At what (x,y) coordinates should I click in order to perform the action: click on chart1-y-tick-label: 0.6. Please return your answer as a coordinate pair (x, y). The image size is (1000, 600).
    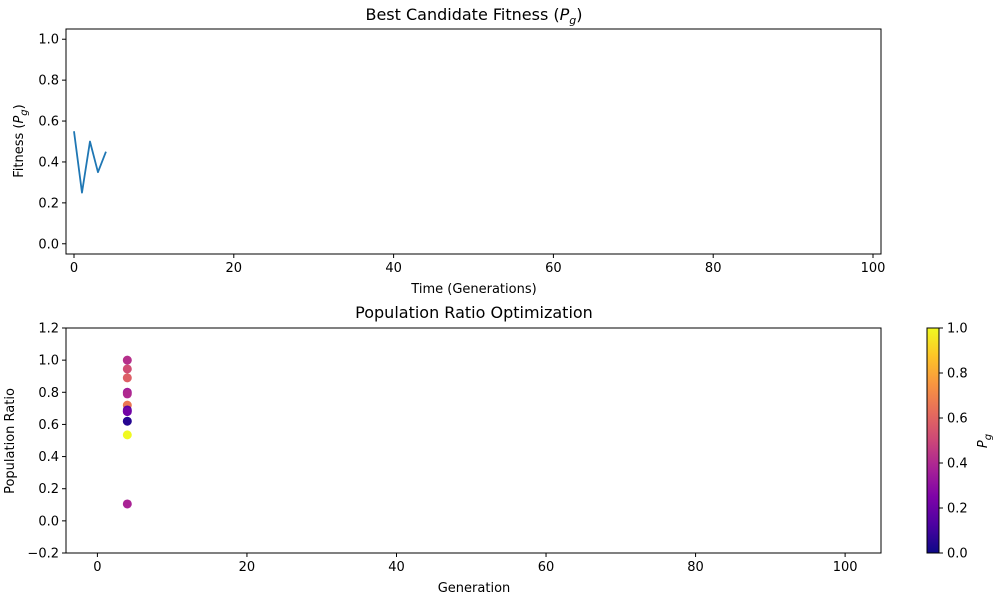
    Looking at the image, I should click on (48, 122).